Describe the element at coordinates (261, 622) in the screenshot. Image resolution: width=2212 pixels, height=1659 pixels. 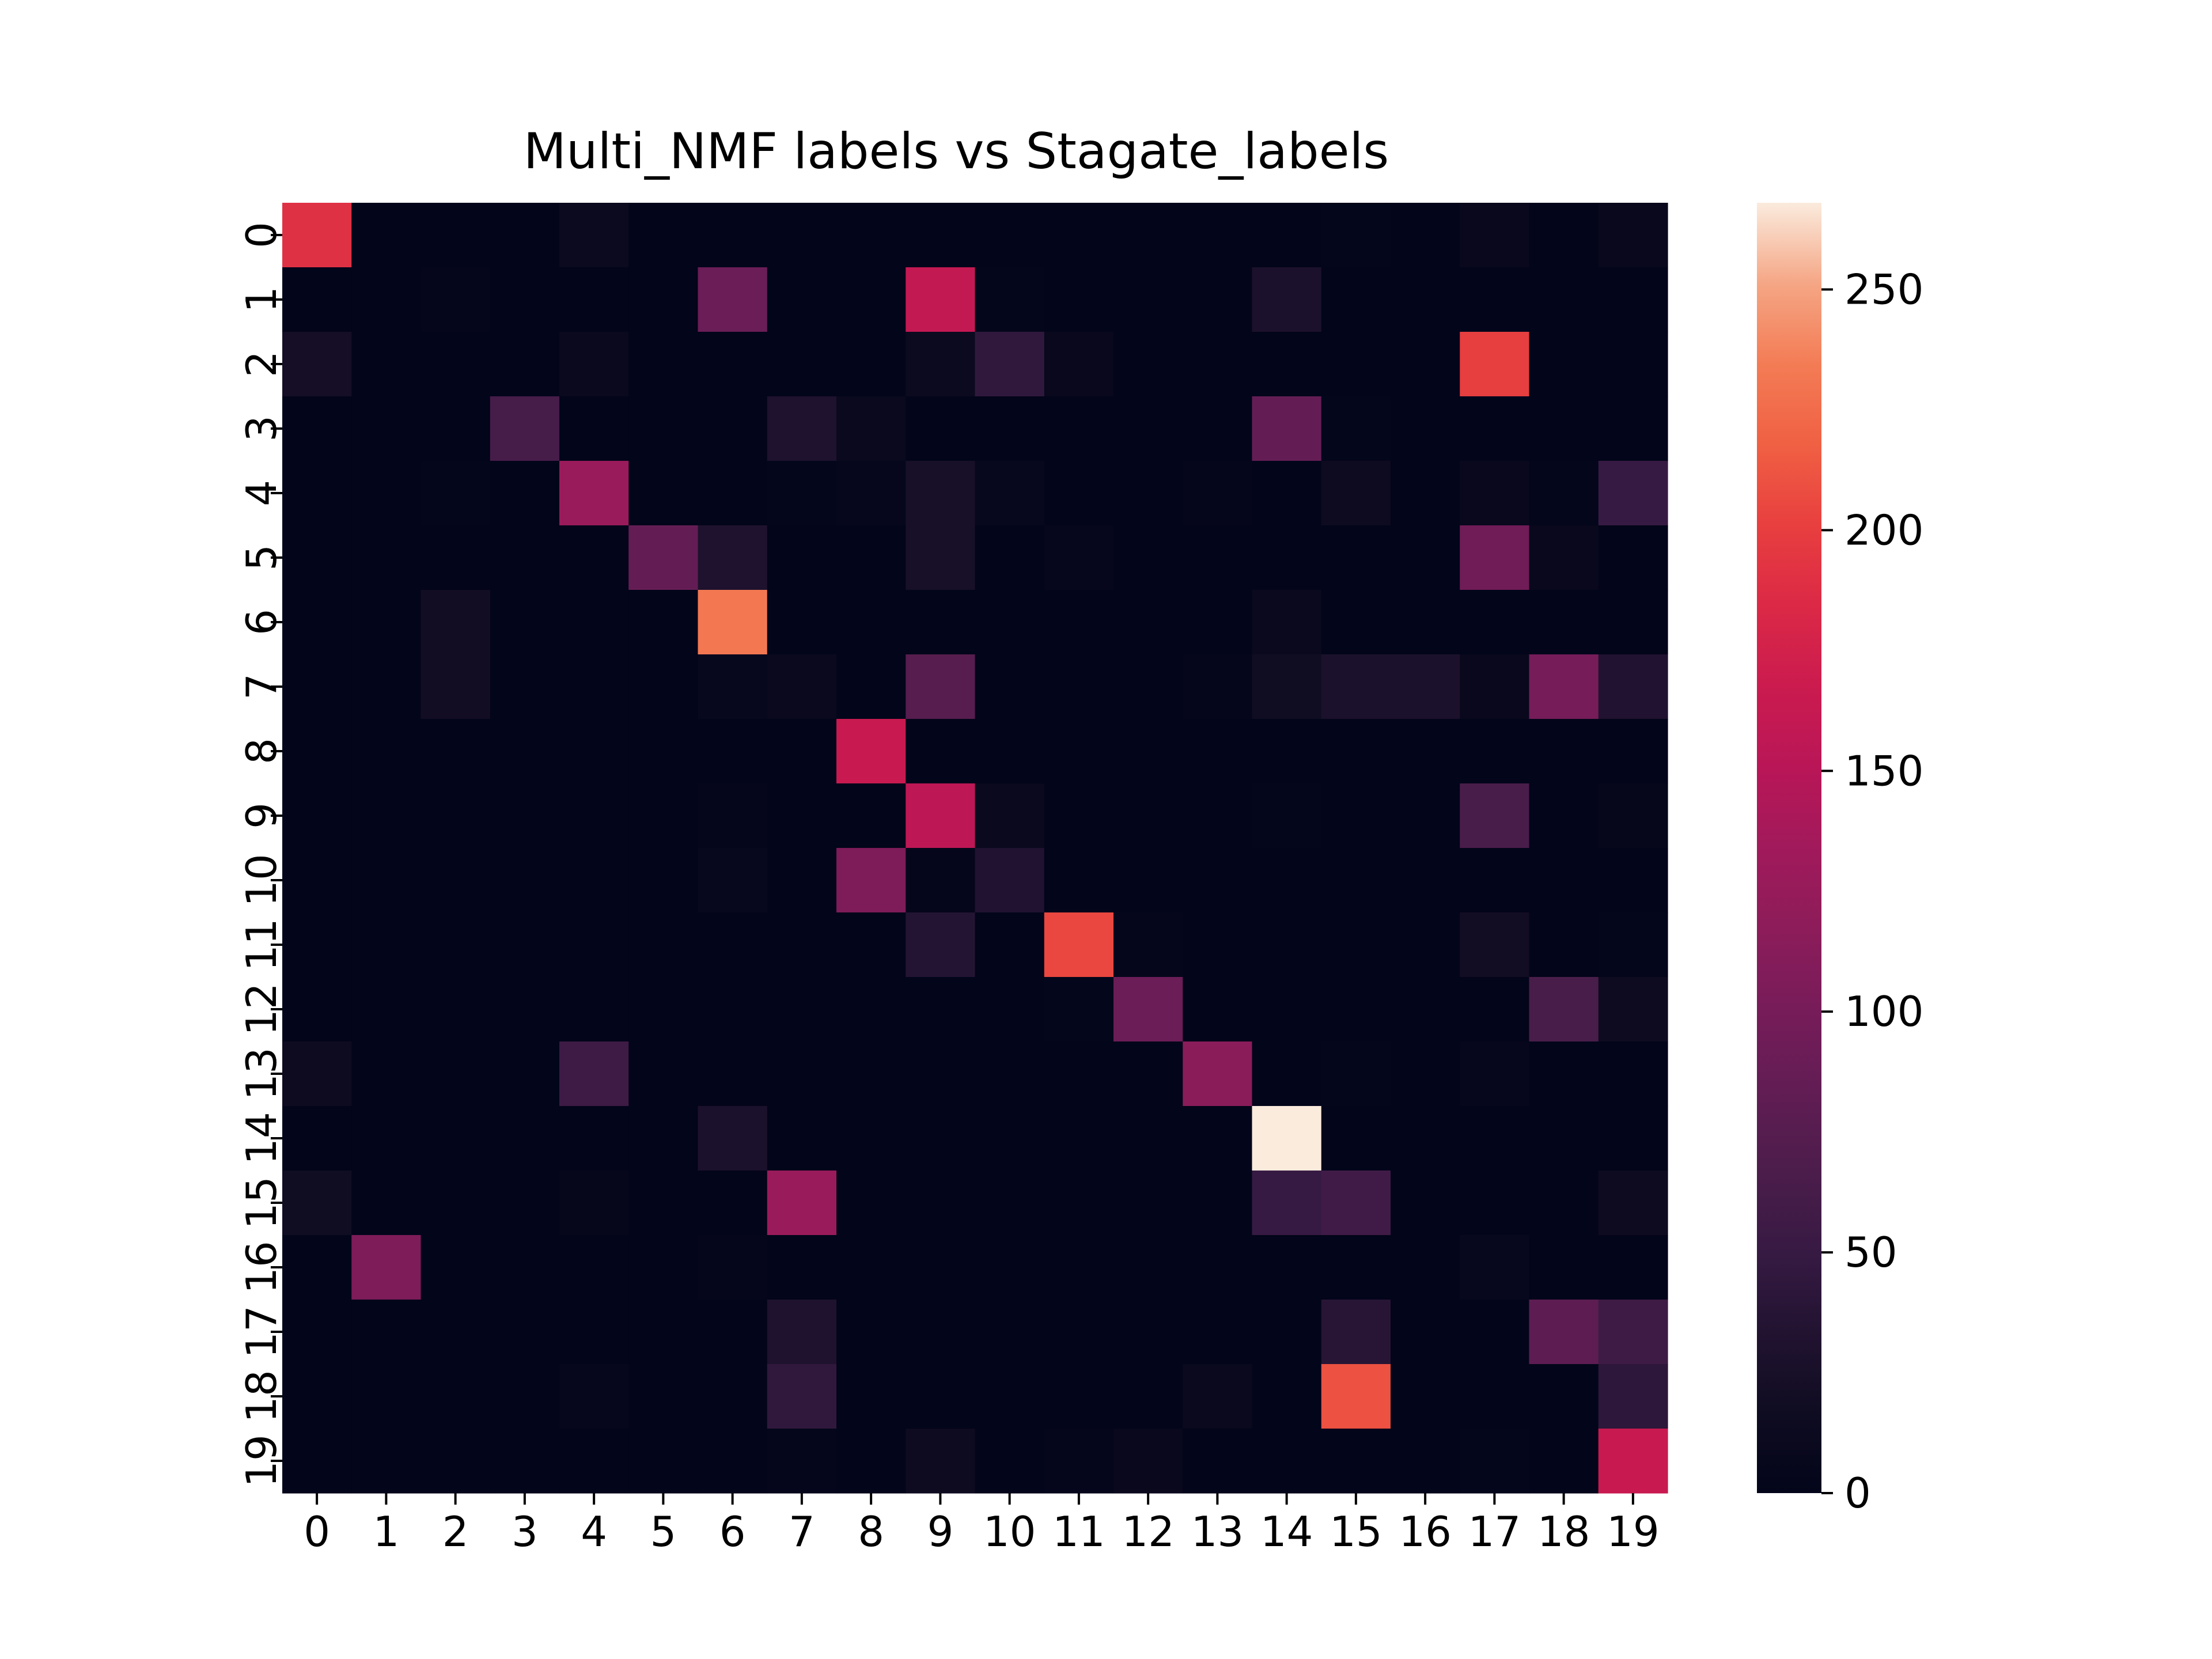
I see `y-tick-label: 6` at that location.